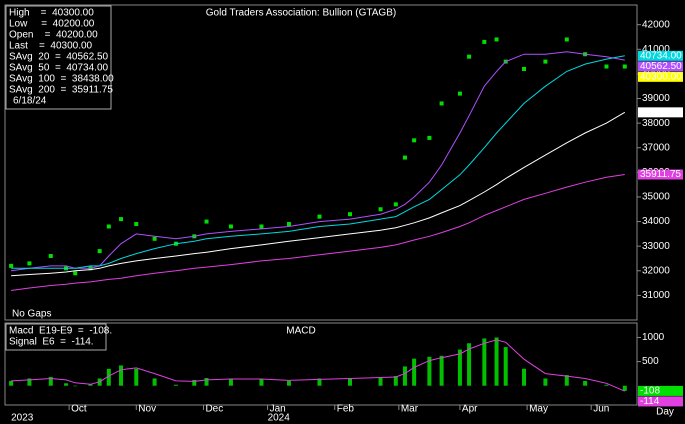 This screenshot has height=424, width=685. I want to click on y-tick-label: 1000, so click(653, 337).